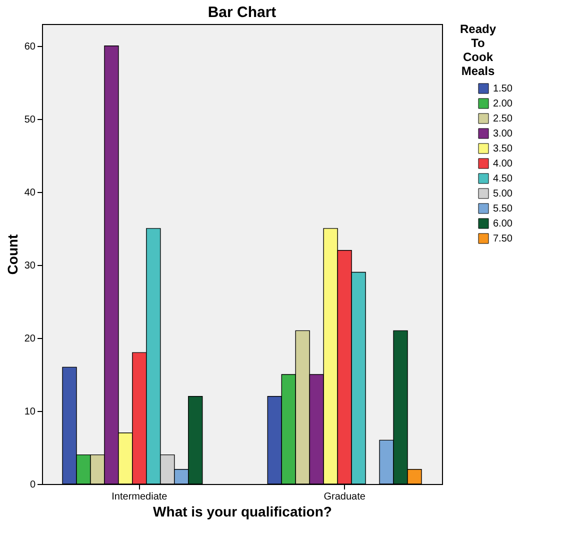  Describe the element at coordinates (242, 512) in the screenshot. I see `x-axis-title: What is your qualification?` at that location.